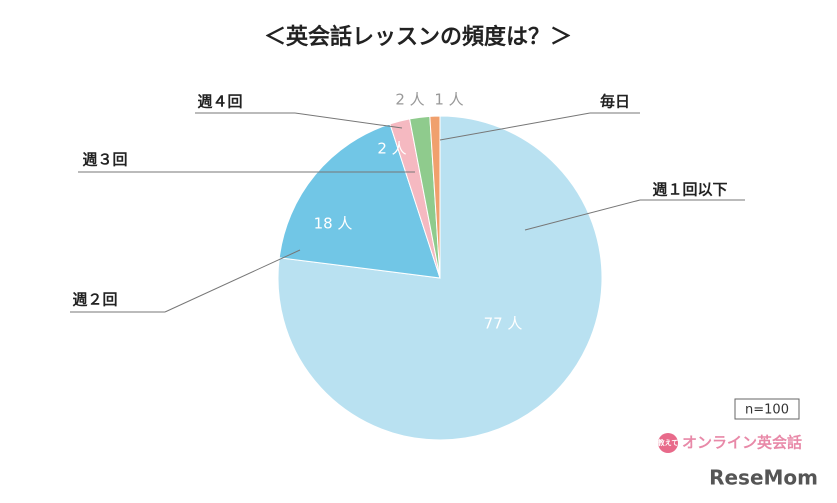 The image size is (837, 503). Describe the element at coordinates (742, 443) in the screenshot. I see `logo: オンライン英会話` at that location.